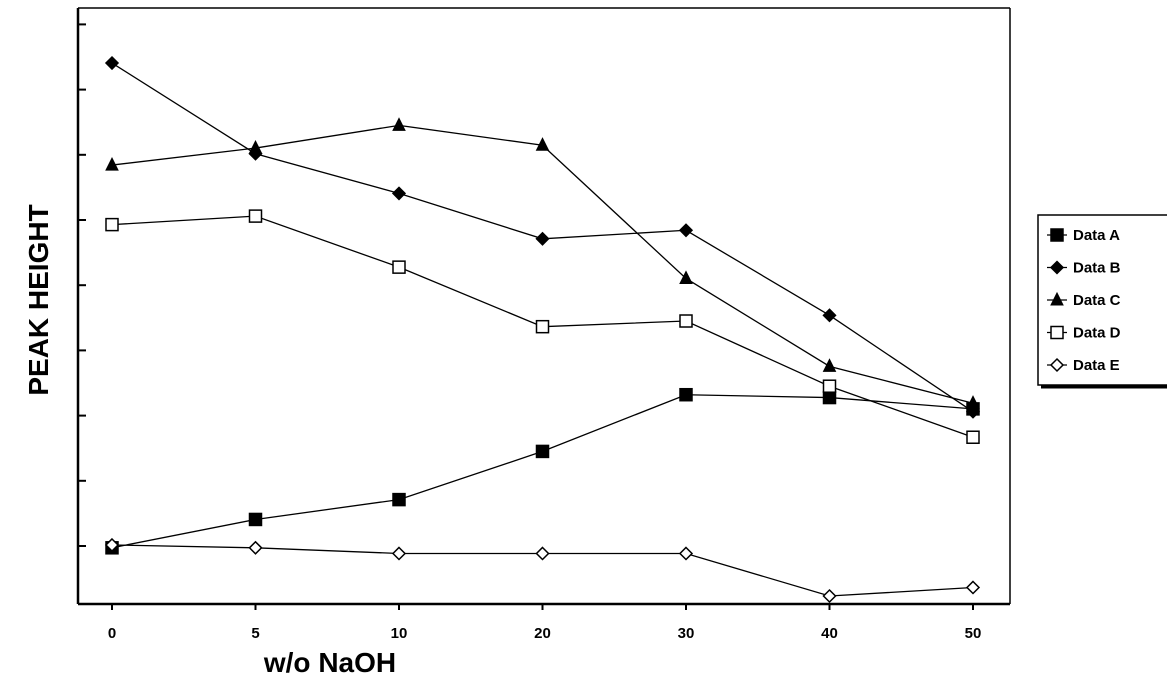 Image resolution: width=1167 pixels, height=683 pixels. I want to click on x-tick-label: 50, so click(973, 633).